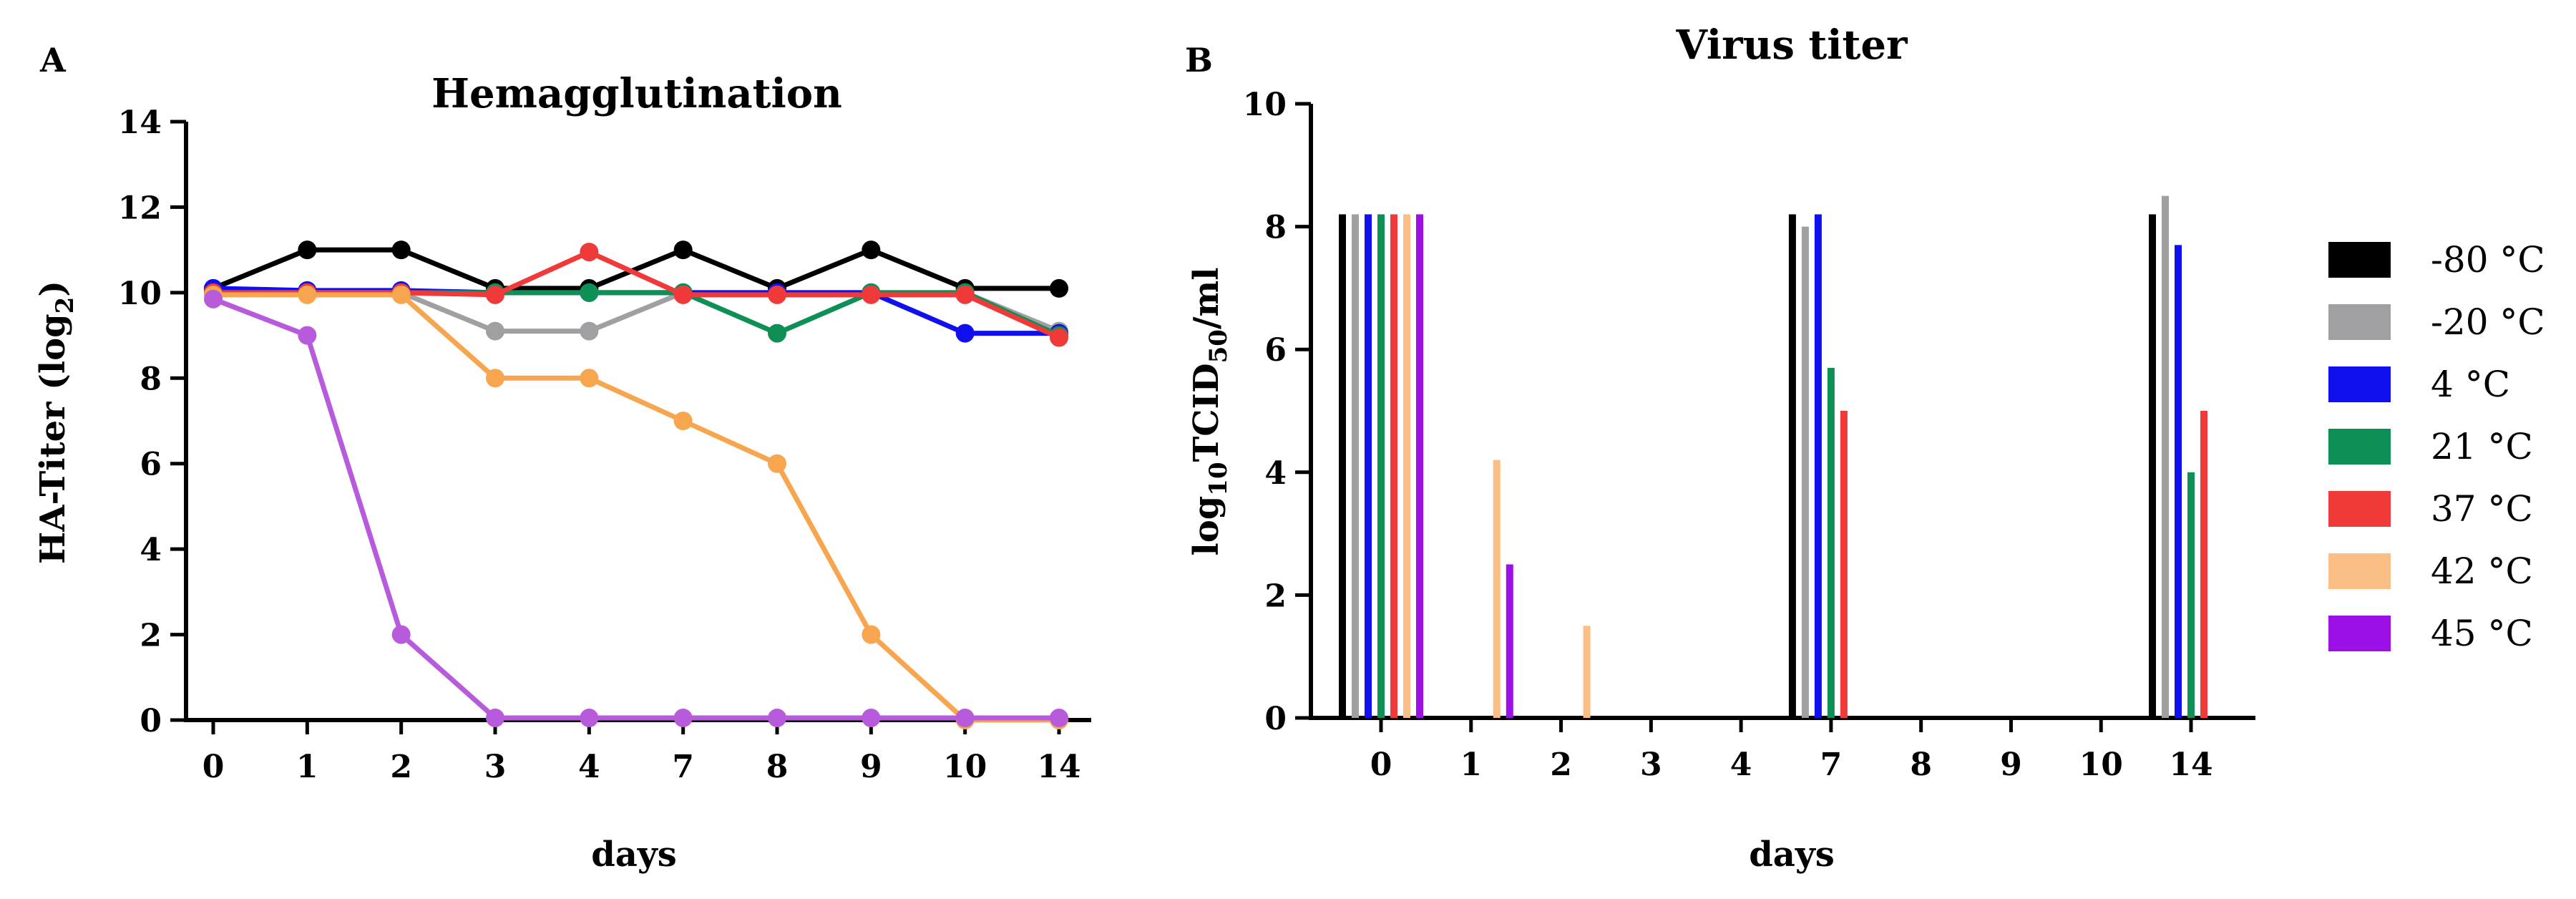 This screenshot has height=899, width=2576. What do you see at coordinates (2470, 384) in the screenshot?
I see `legend-label-4-c: 4 °C` at bounding box center [2470, 384].